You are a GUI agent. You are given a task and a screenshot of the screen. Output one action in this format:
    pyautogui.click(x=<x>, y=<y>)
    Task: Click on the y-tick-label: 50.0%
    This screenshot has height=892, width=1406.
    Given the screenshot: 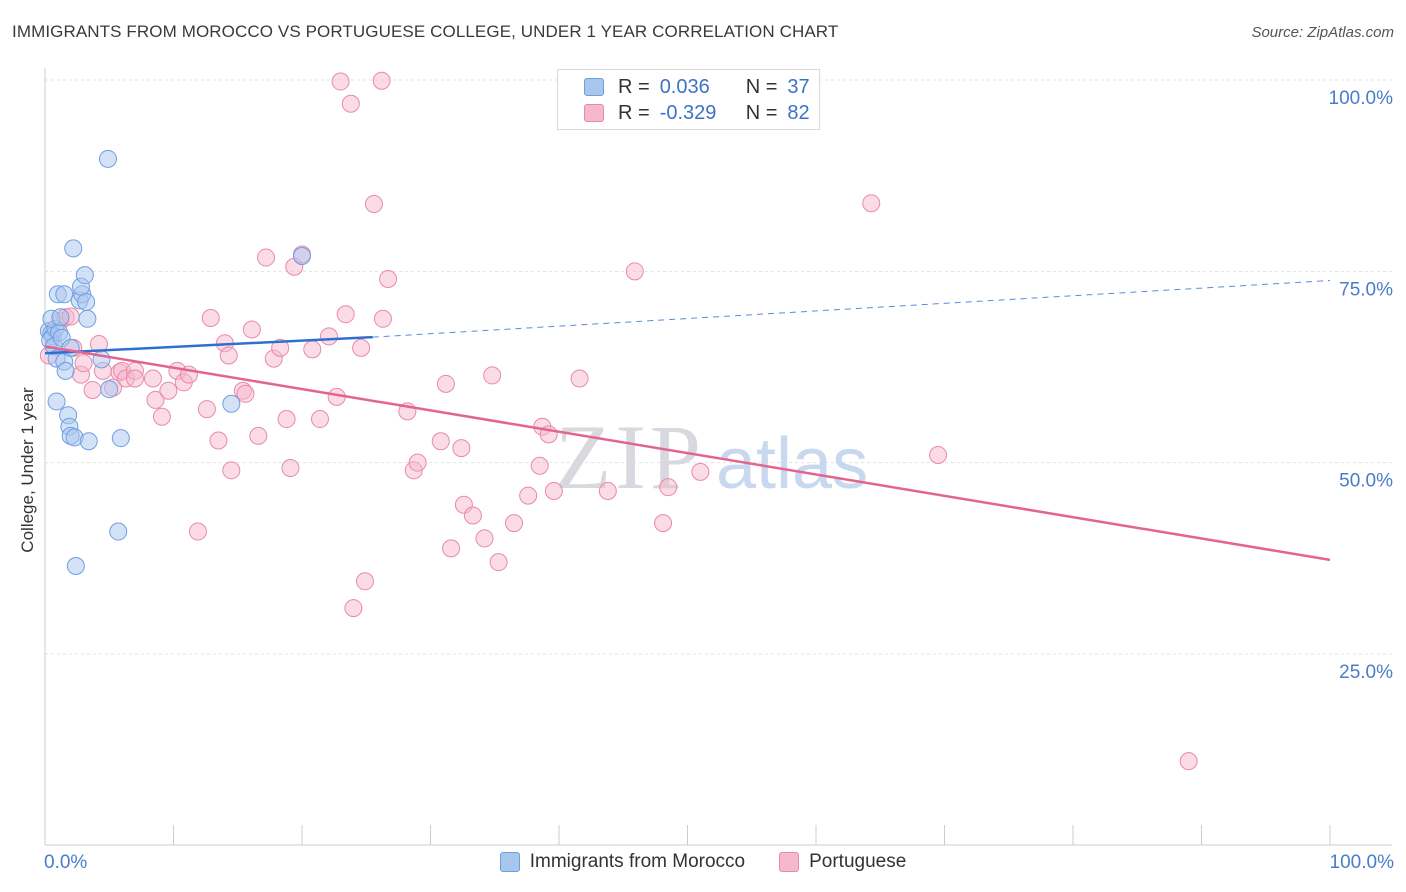 What is the action you would take?
    pyautogui.click(x=1366, y=481)
    